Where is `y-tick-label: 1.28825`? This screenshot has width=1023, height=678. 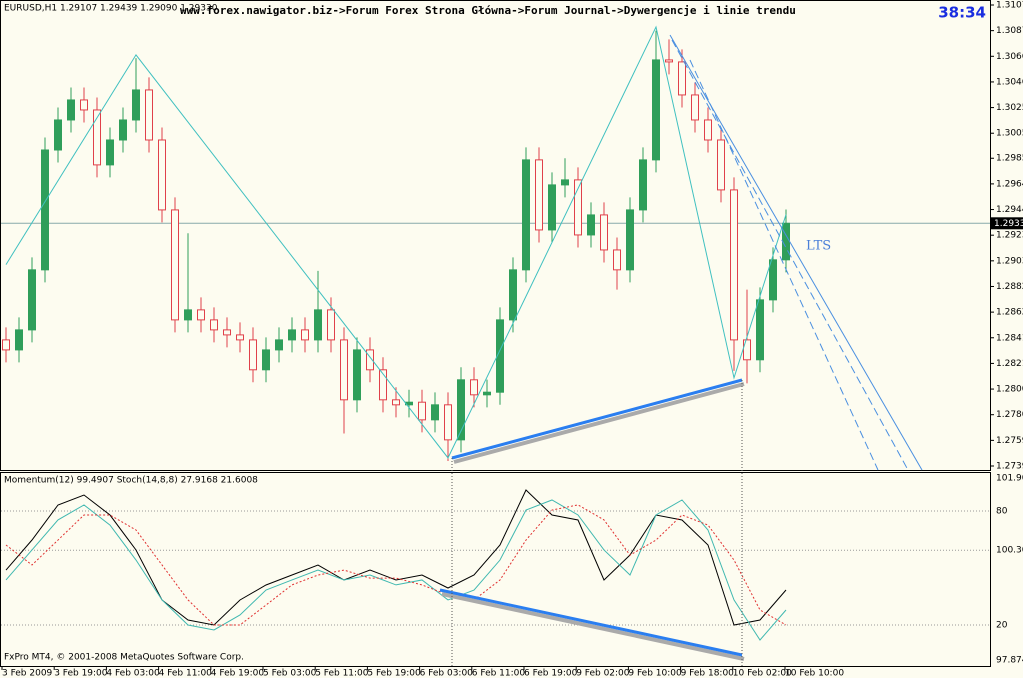 y-tick-label: 1.28825 is located at coordinates (1009, 287).